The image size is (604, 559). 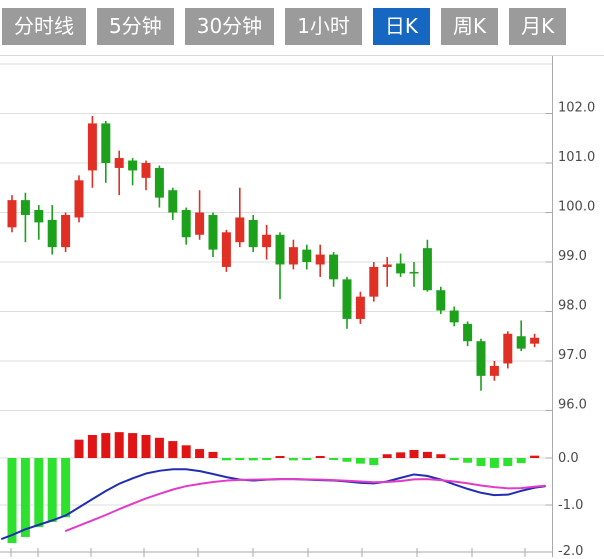 What do you see at coordinates (470, 26) in the screenshot?
I see `tab-weekly-k: 周K` at bounding box center [470, 26].